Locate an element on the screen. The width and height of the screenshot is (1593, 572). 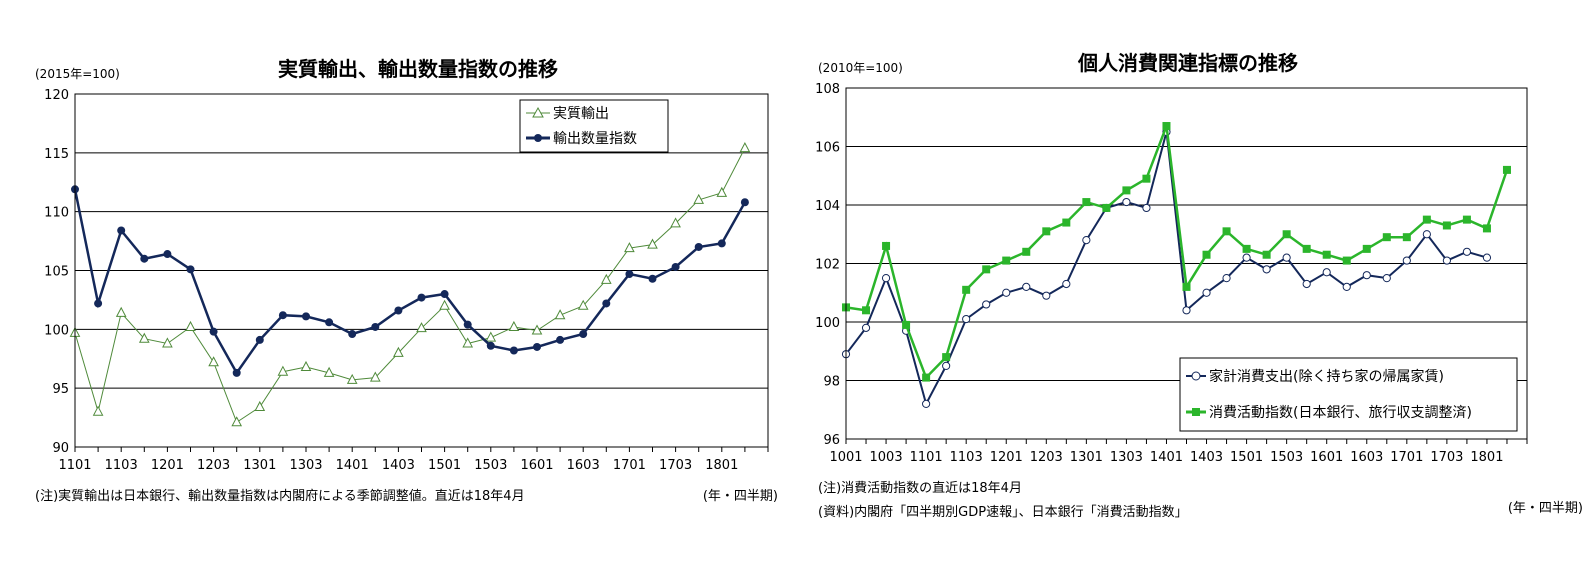
left-y-ticks: 90 95 100 105 110 115 120 is located at coordinates (56, 272).